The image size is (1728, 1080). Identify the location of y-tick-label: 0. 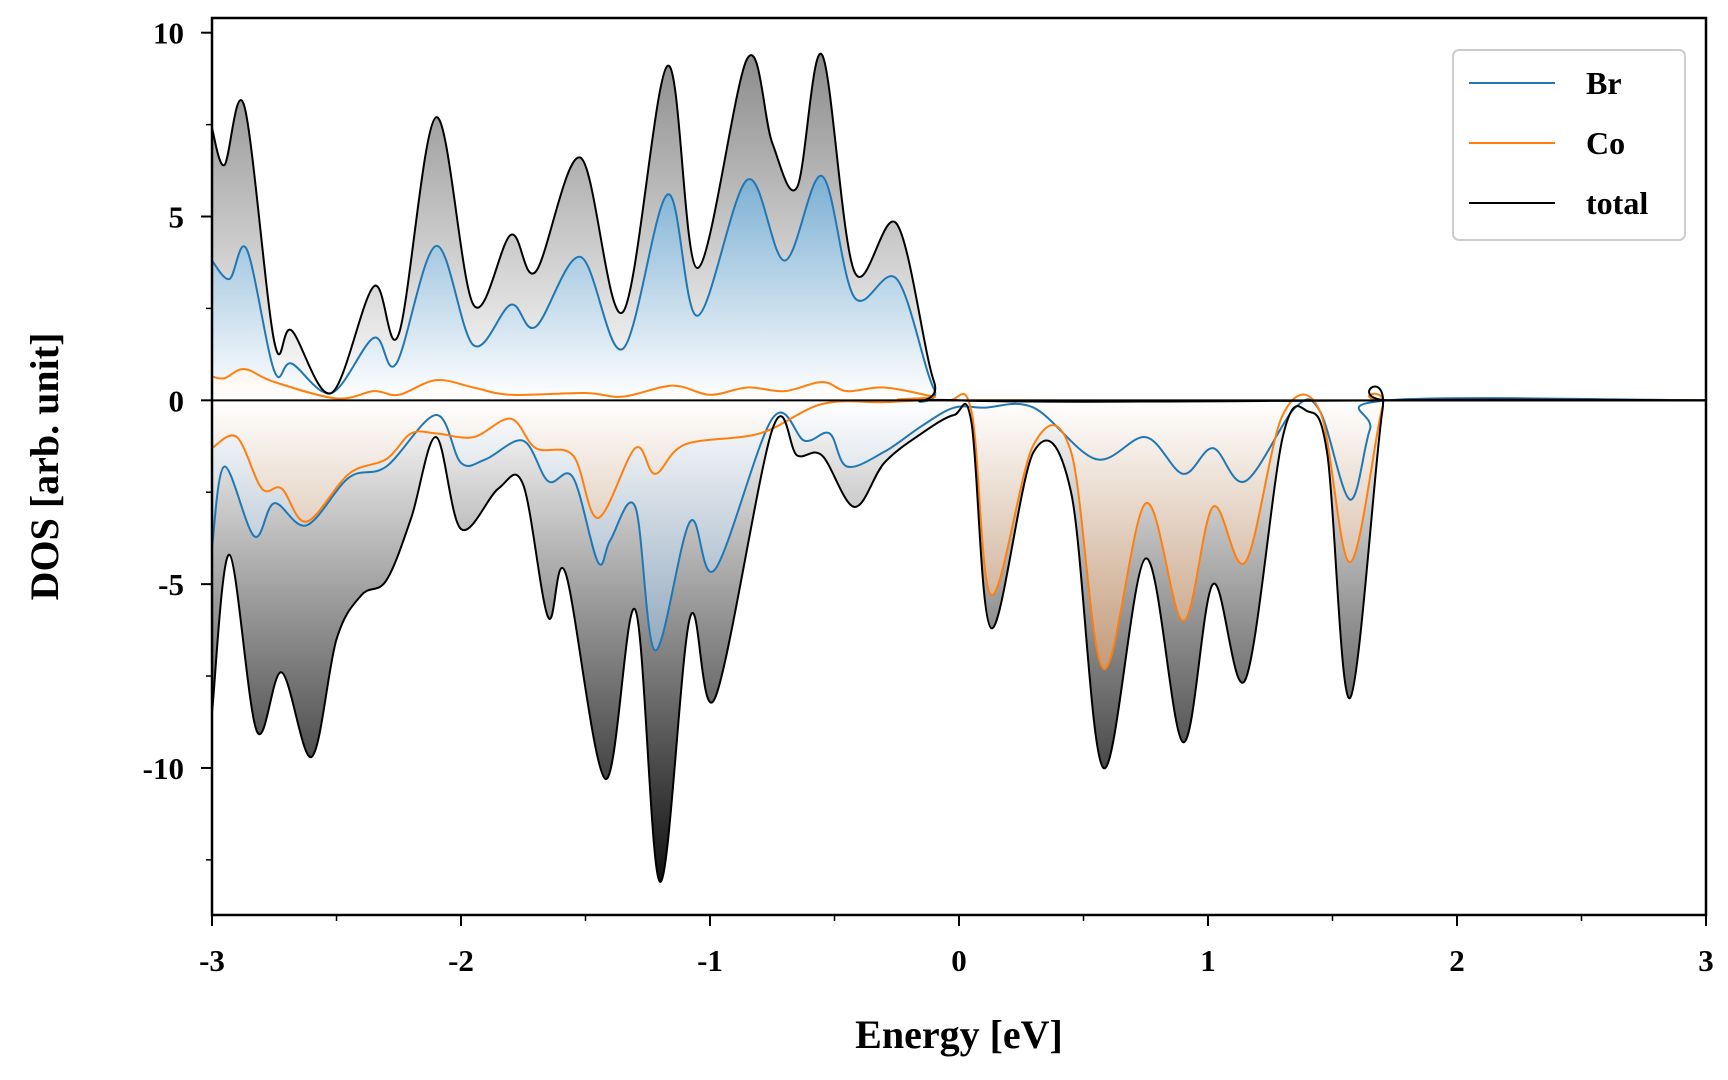
(177, 400).